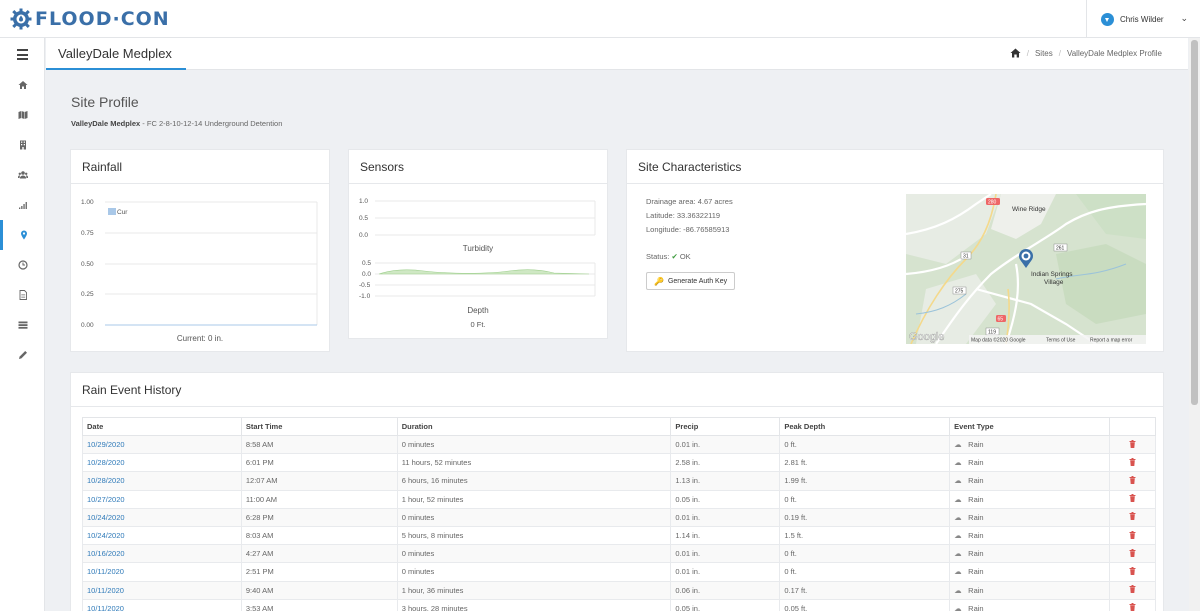 This screenshot has width=1200, height=611. I want to click on map-terms-link: Terms of Use, so click(1061, 341).